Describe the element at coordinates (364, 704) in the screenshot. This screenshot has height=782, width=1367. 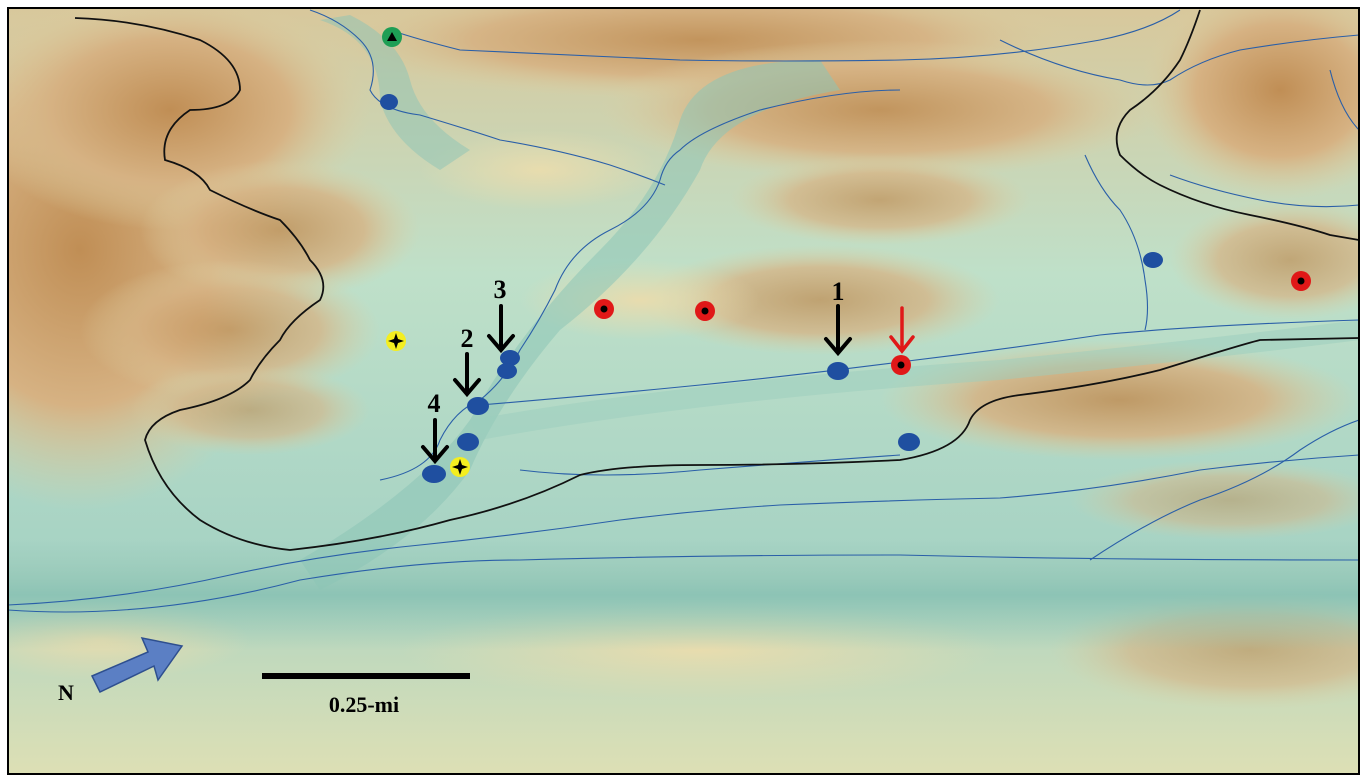
I see `scale-bar-label: 0.25-mi` at that location.